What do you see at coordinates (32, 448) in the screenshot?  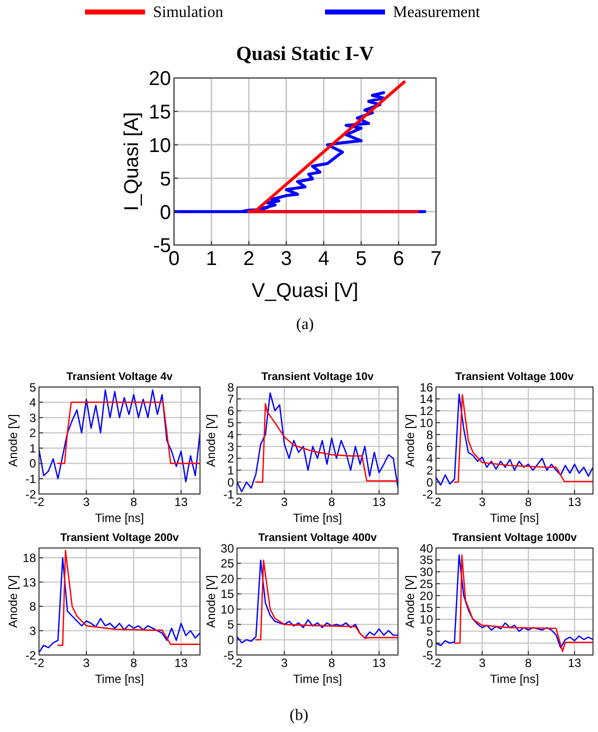 I see `y-tick-label: 1` at bounding box center [32, 448].